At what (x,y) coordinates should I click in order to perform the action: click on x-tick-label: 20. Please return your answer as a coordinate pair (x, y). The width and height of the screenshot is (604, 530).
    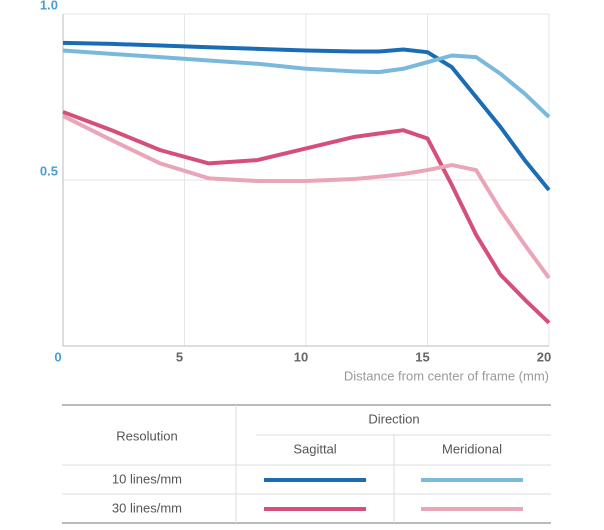
    Looking at the image, I should click on (544, 356).